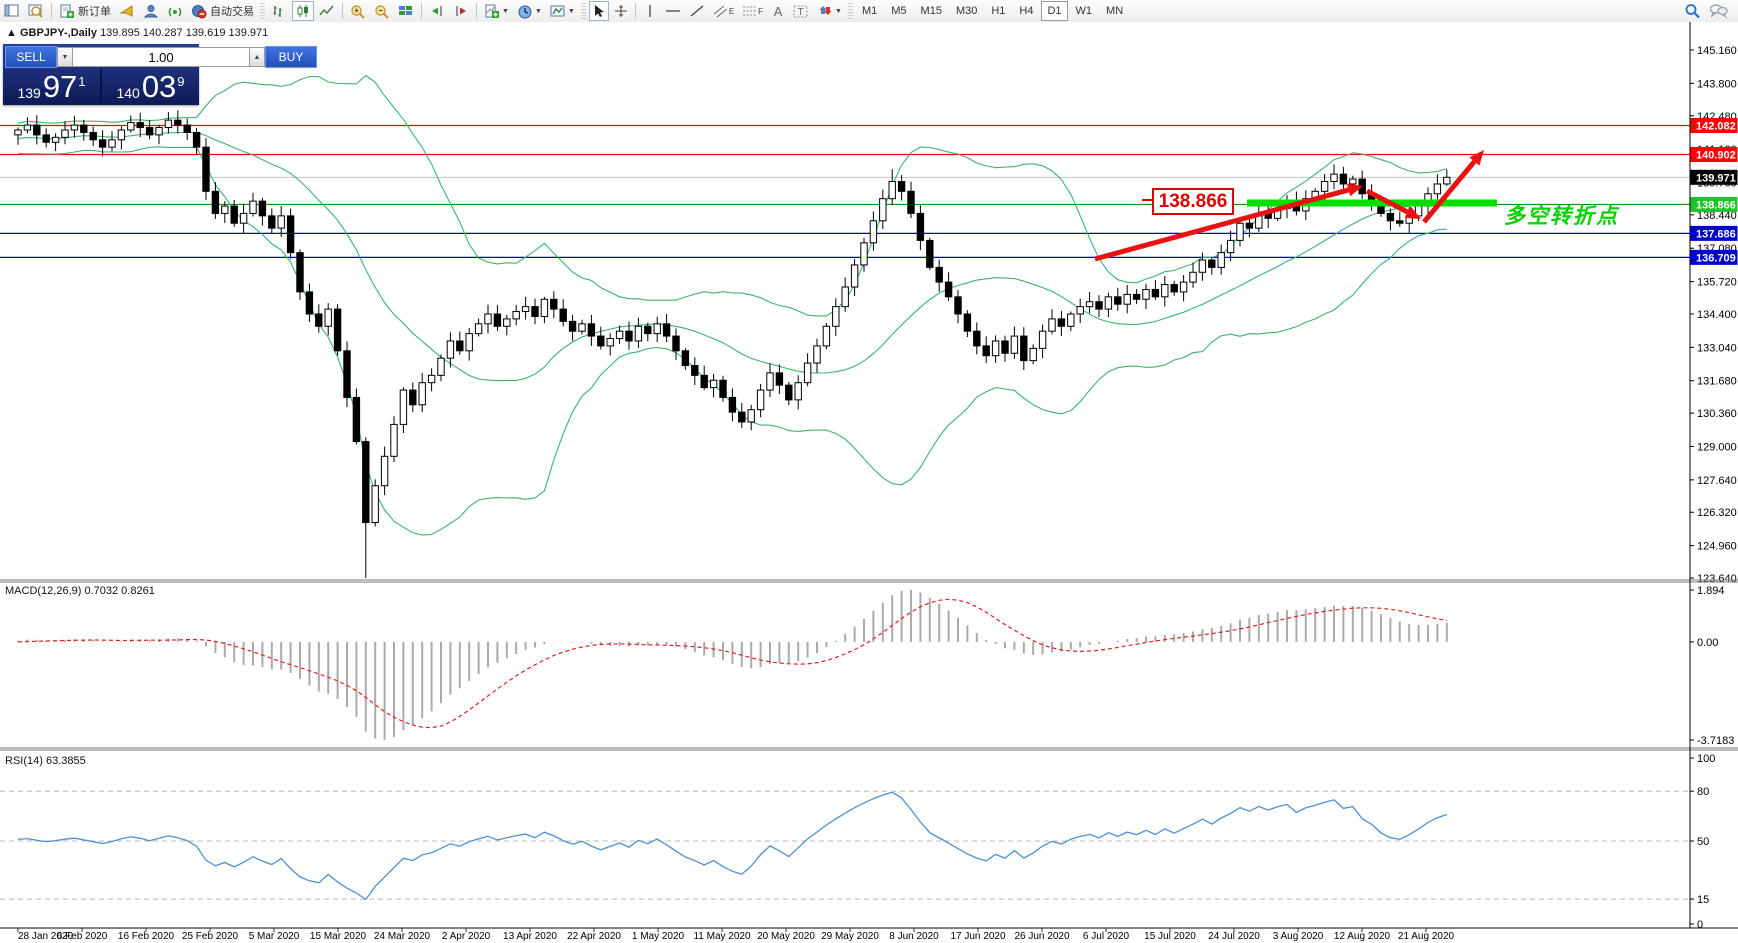 Image resolution: width=1738 pixels, height=943 pixels. I want to click on chart-shift-button, so click(461, 11).